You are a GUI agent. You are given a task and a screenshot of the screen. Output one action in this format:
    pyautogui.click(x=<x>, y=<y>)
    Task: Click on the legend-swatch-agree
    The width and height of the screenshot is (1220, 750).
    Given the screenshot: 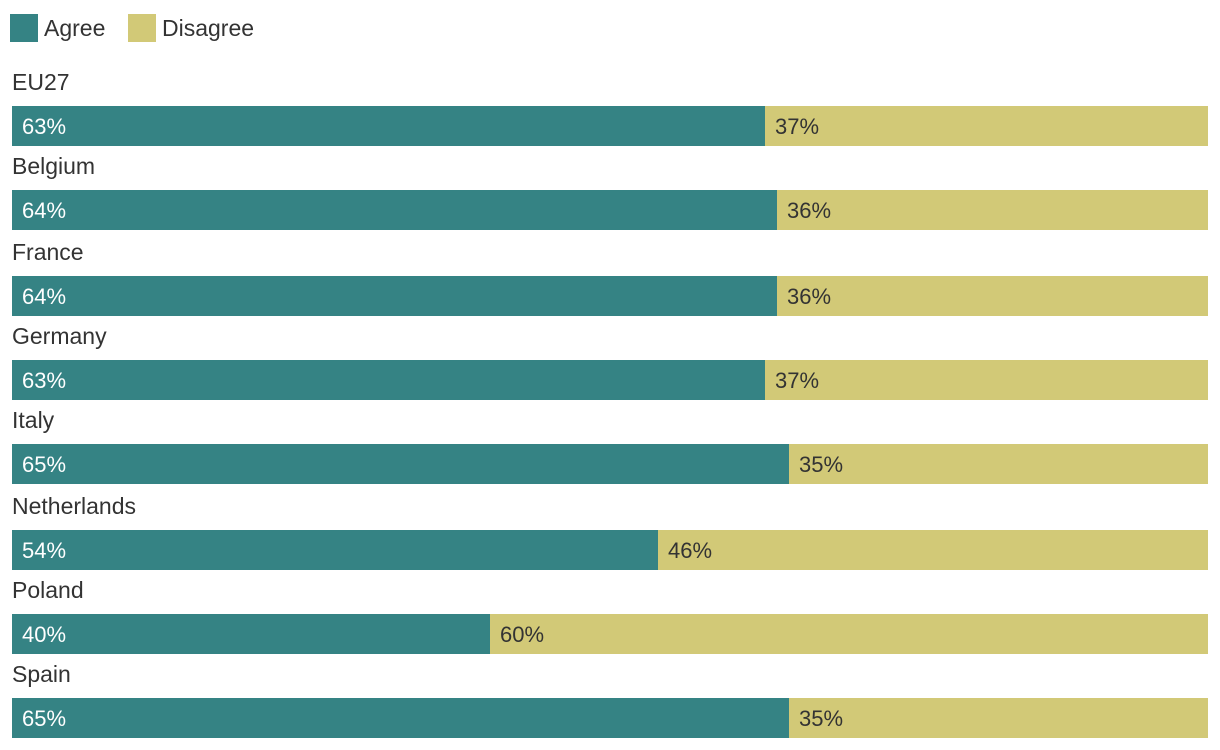 What is the action you would take?
    pyautogui.click(x=24, y=28)
    